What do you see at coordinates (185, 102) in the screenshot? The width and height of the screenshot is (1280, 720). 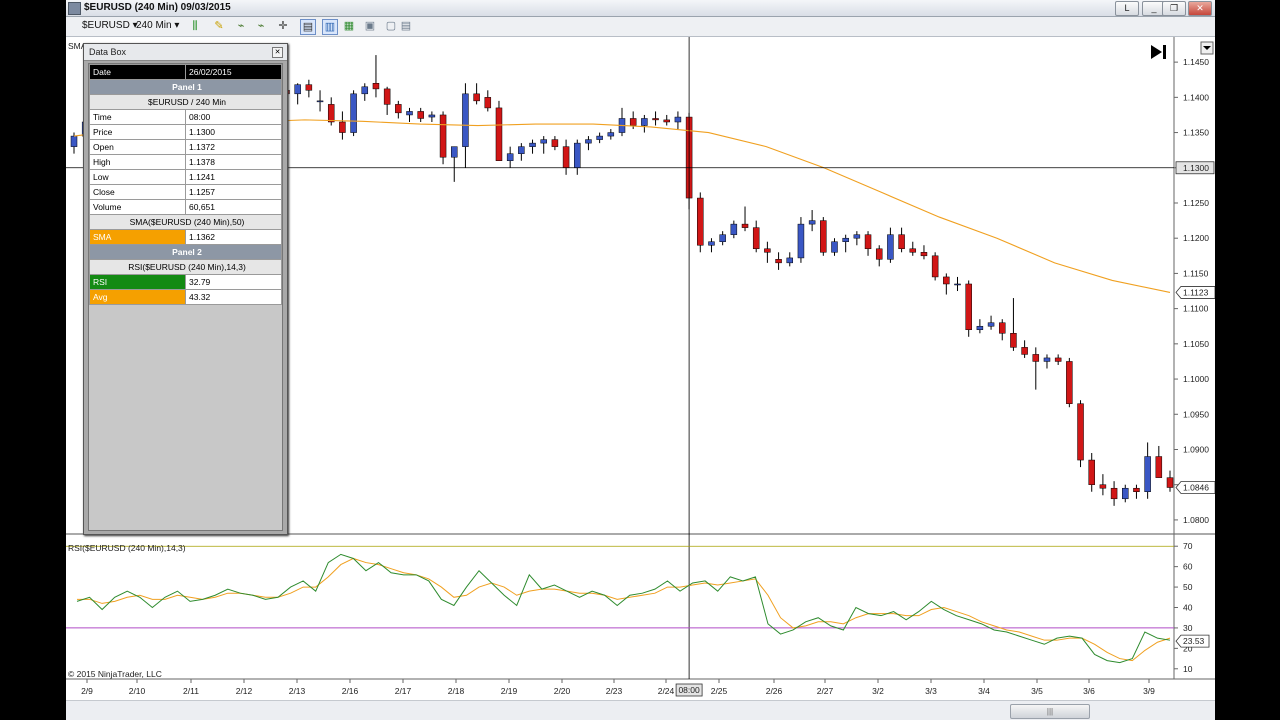 I see `data-box-row: $EURUSD / 240 Min` at bounding box center [185, 102].